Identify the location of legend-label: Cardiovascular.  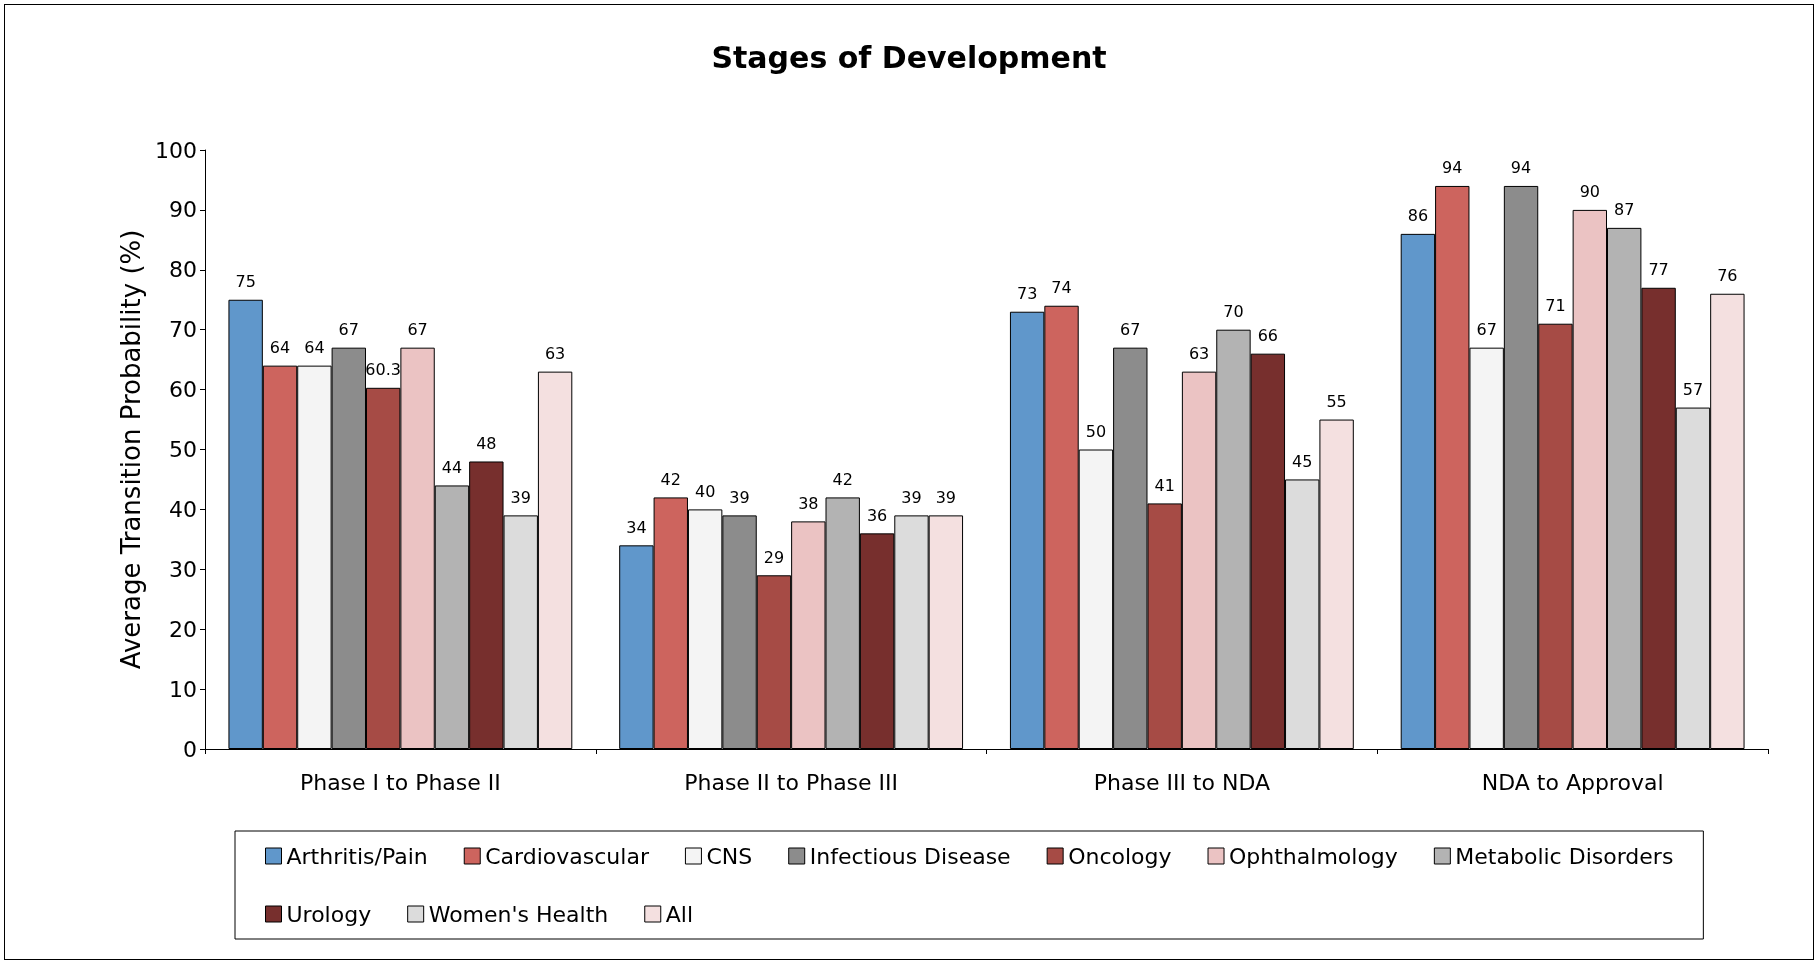
(567, 856).